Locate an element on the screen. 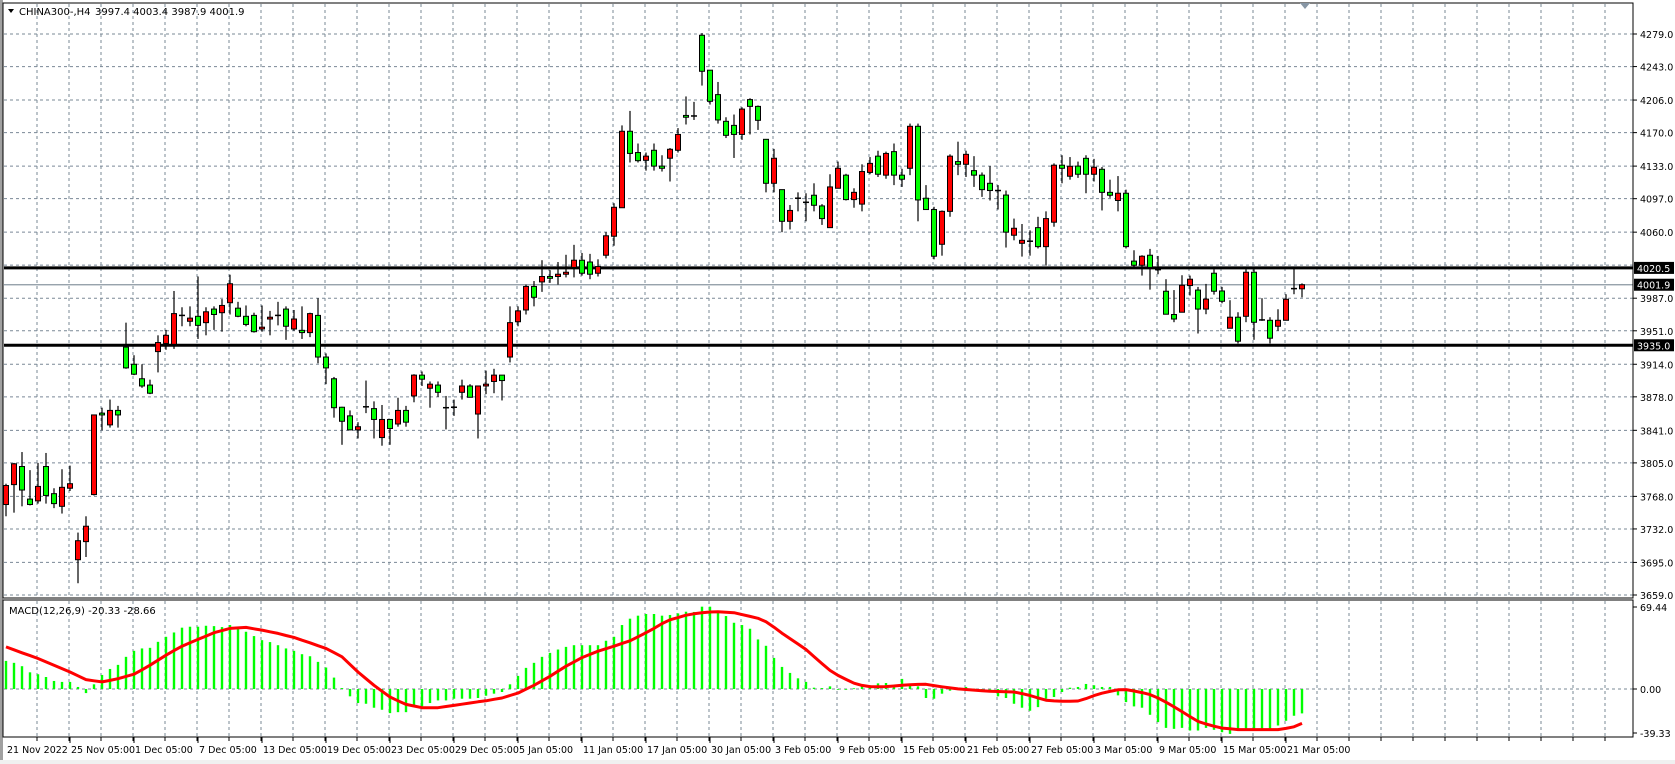 Image resolution: width=1675 pixels, height=764 pixels. time-axis-label: 13 Dec 05:00 is located at coordinates (295, 750).